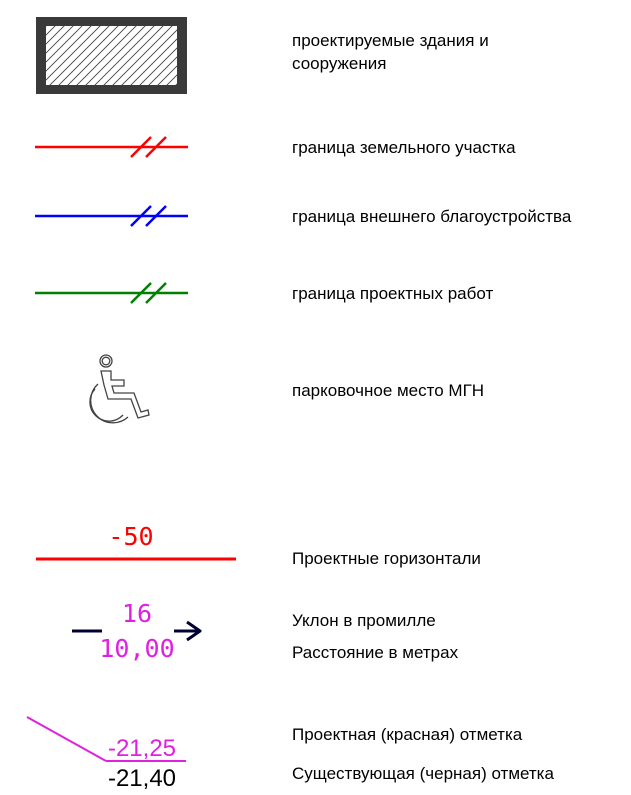 This screenshot has width=631, height=795. Describe the element at coordinates (111, 293) in the screenshot. I see `works-boundary-symbol` at that location.